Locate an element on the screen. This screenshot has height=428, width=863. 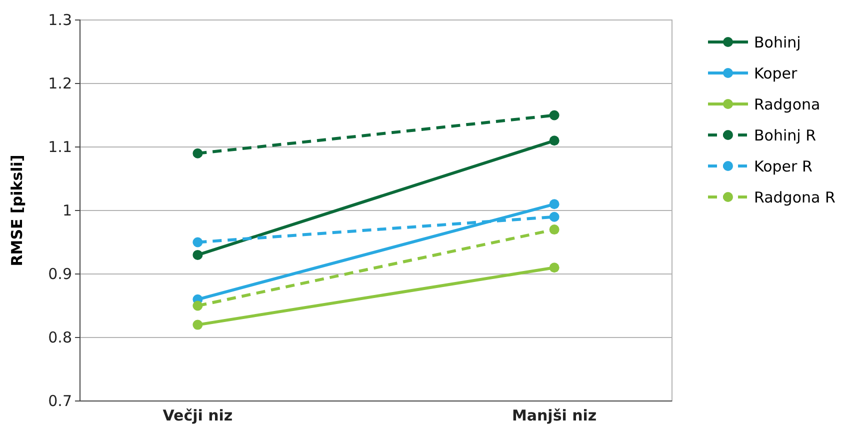
y-tick-label: 1 is located at coordinates (67, 210).